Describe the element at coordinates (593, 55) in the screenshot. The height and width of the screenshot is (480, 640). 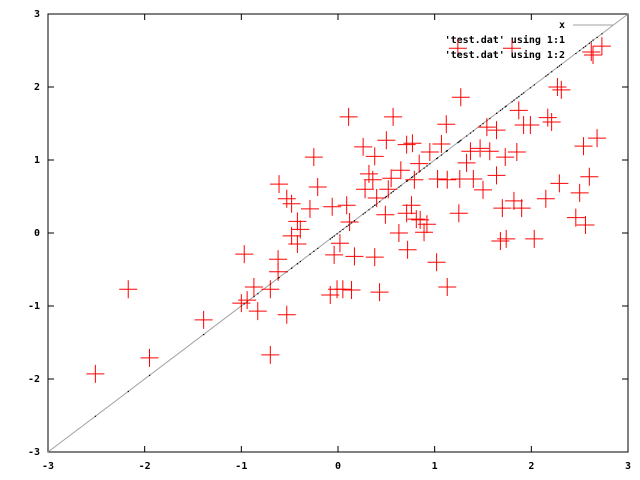
I see `legend-swatch` at that location.